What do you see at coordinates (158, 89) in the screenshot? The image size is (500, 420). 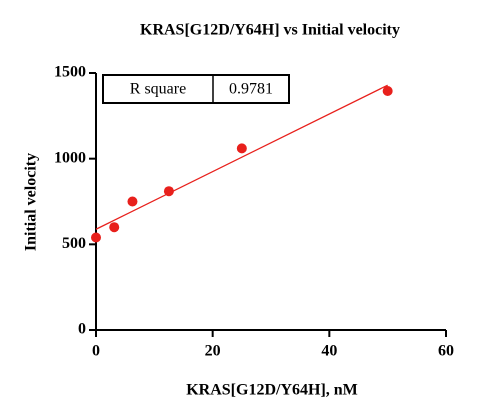 I see `stats-label: R square` at bounding box center [158, 89].